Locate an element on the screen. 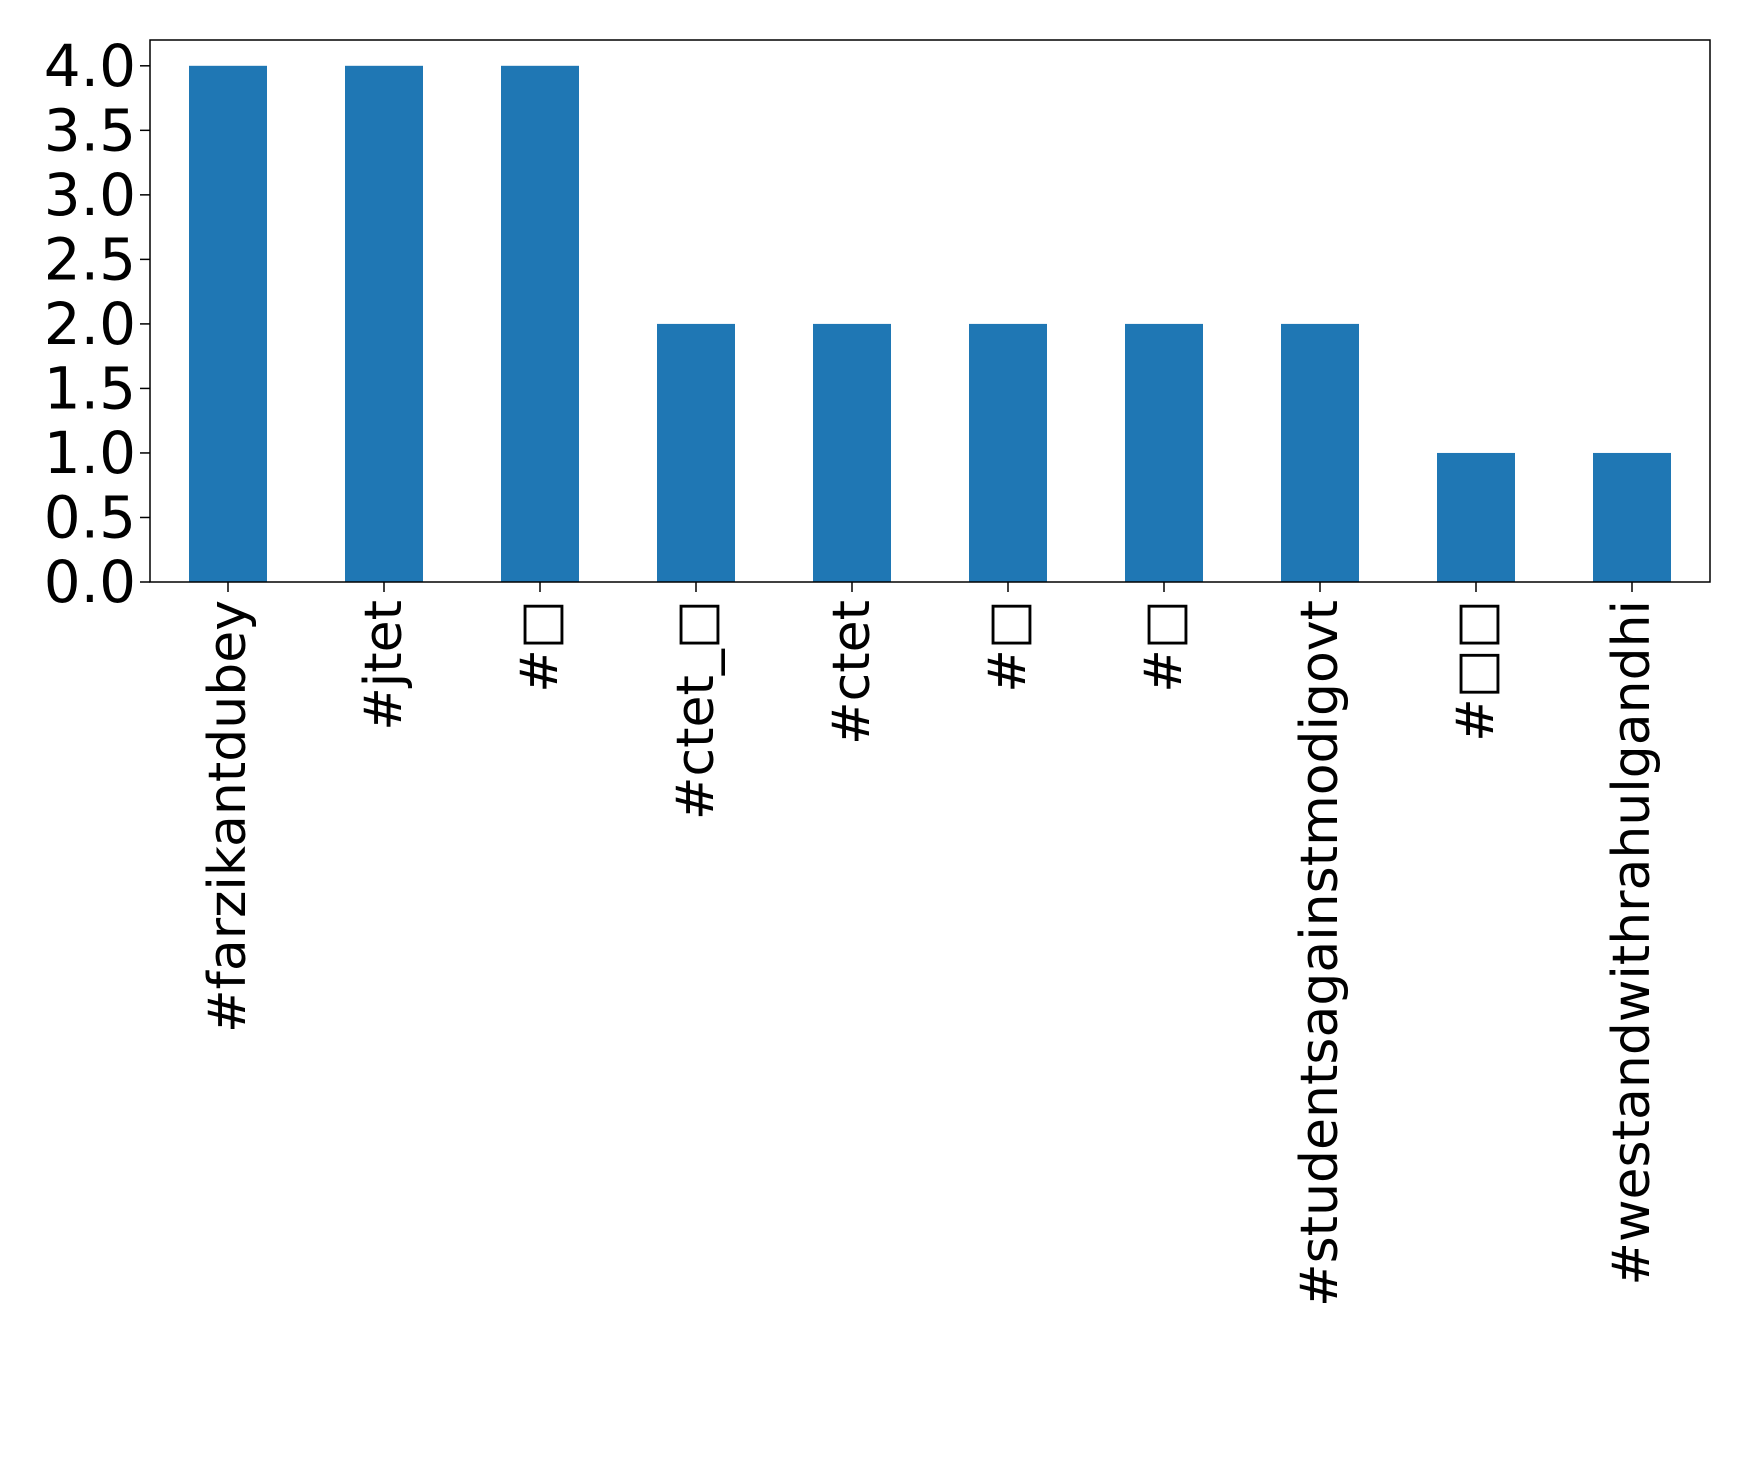 The image size is (1739, 1481). y-tick-label: 2.5 is located at coordinates (90, 259).